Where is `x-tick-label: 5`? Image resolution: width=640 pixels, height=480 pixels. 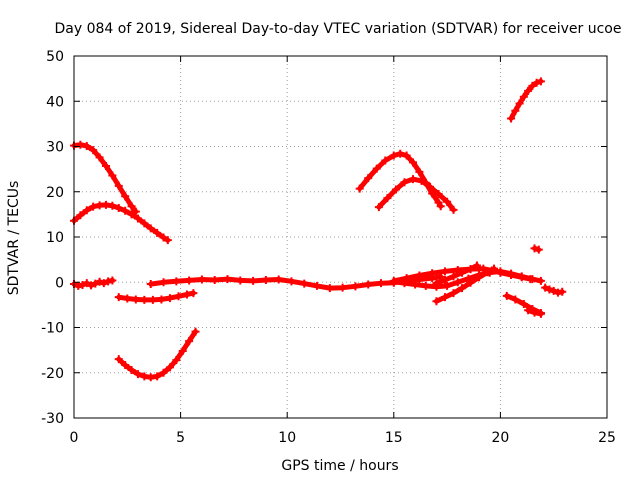 x-tick-label: 5 is located at coordinates (180, 438).